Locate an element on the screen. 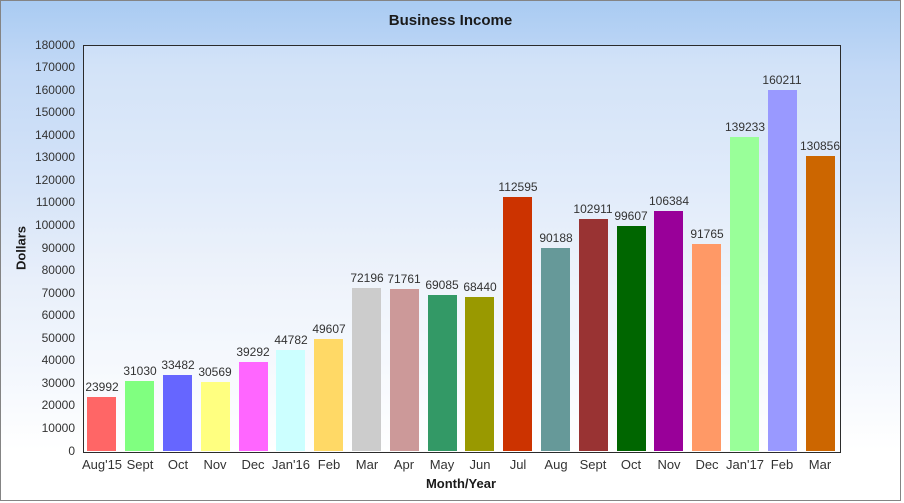  y-axis-tick-label: 0 is located at coordinates (71, 450).